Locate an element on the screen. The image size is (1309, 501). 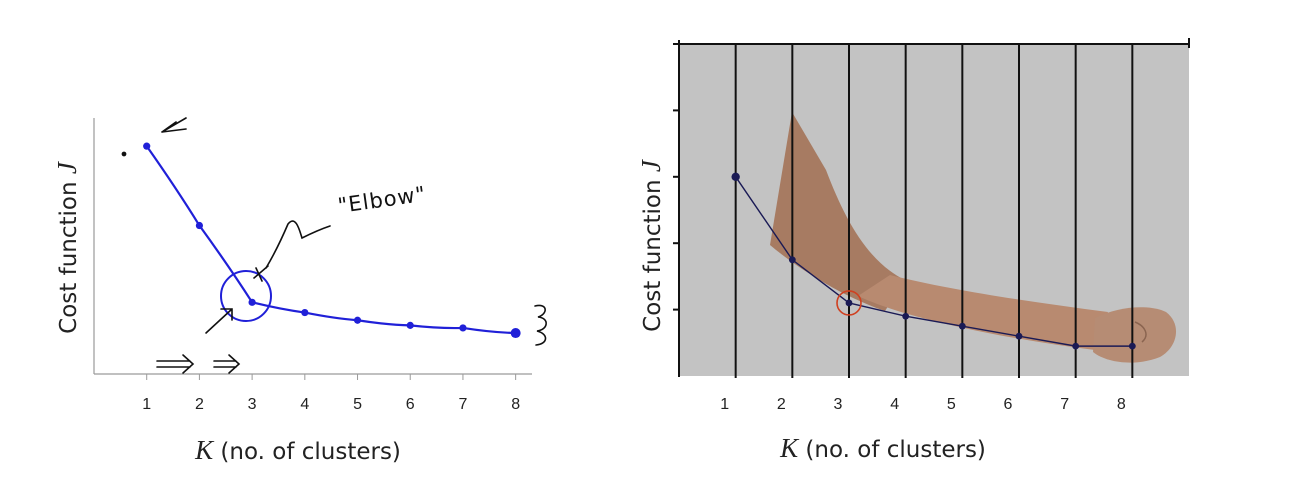
elbow-annotation: "Elbow" is located at coordinates (381, 200).